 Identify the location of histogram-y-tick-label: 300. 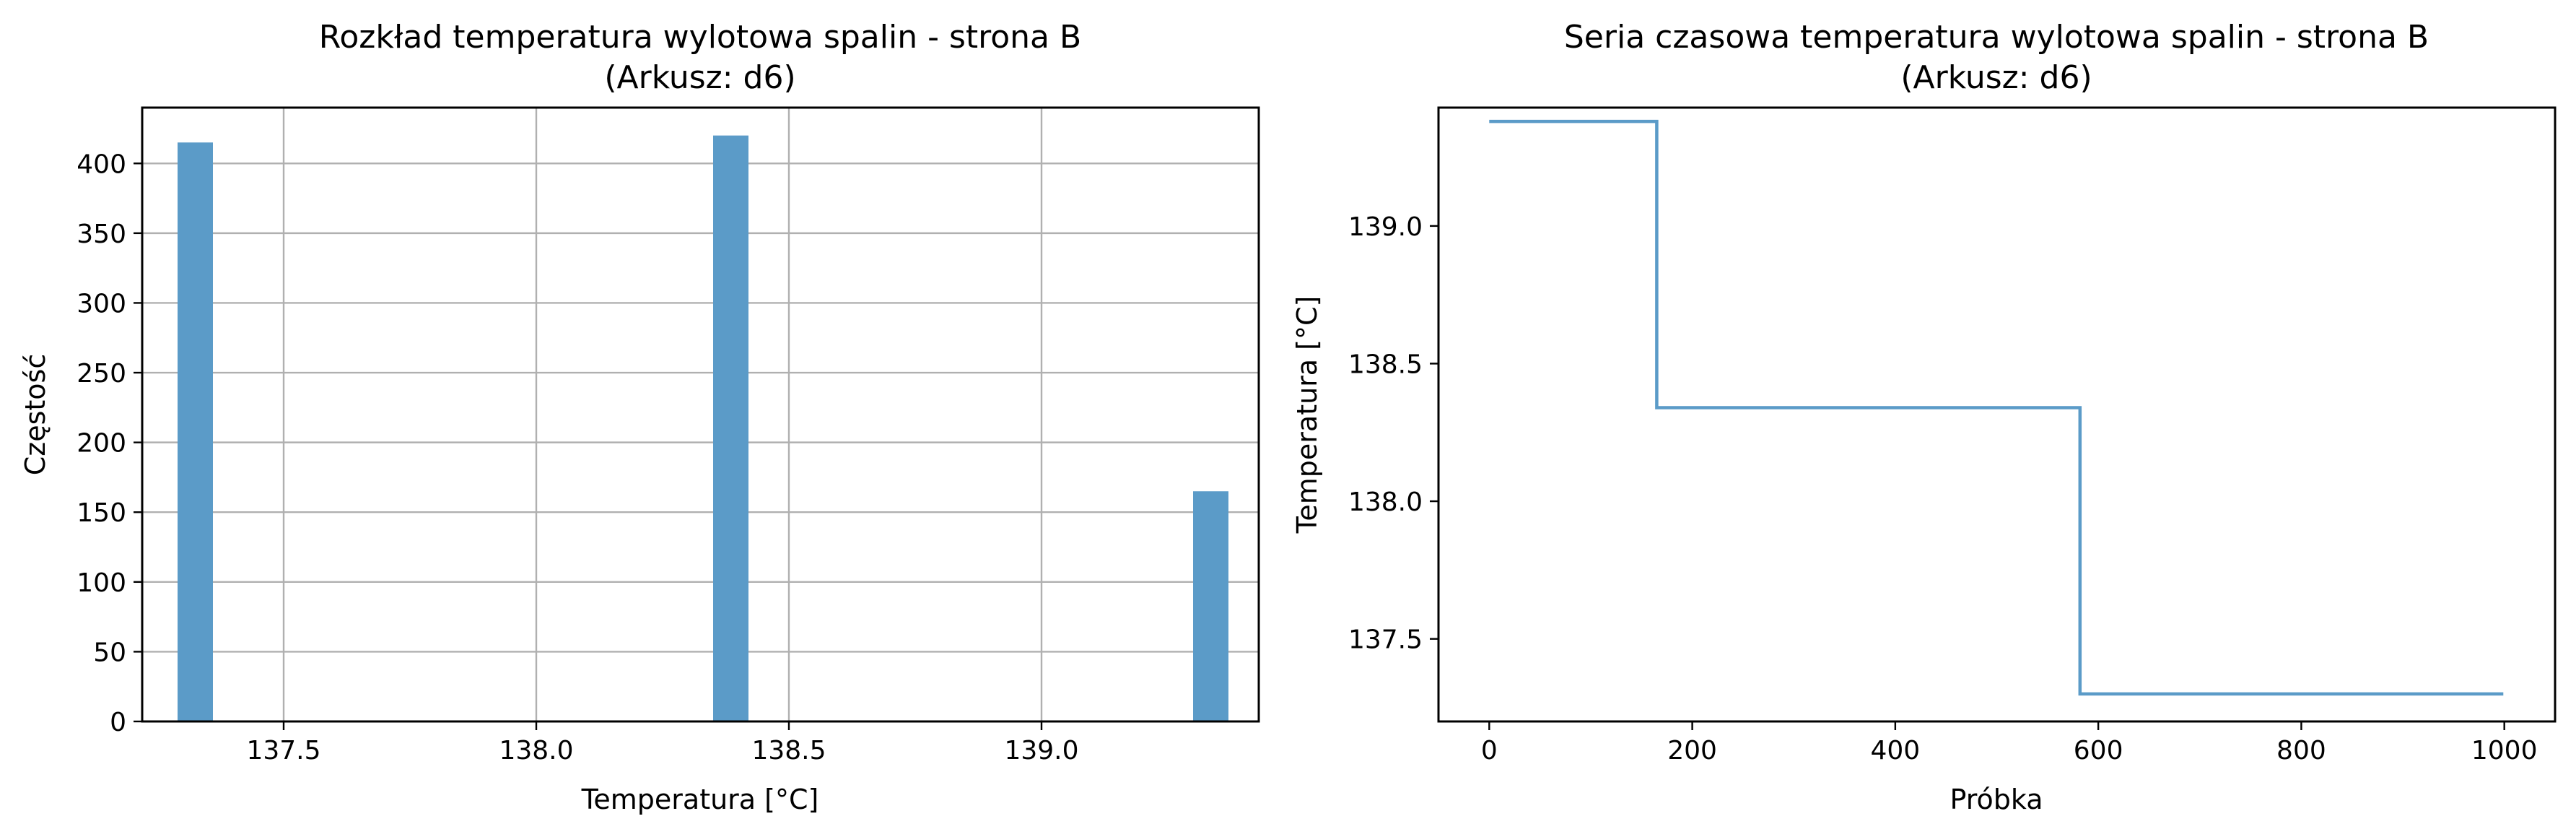
(101, 303).